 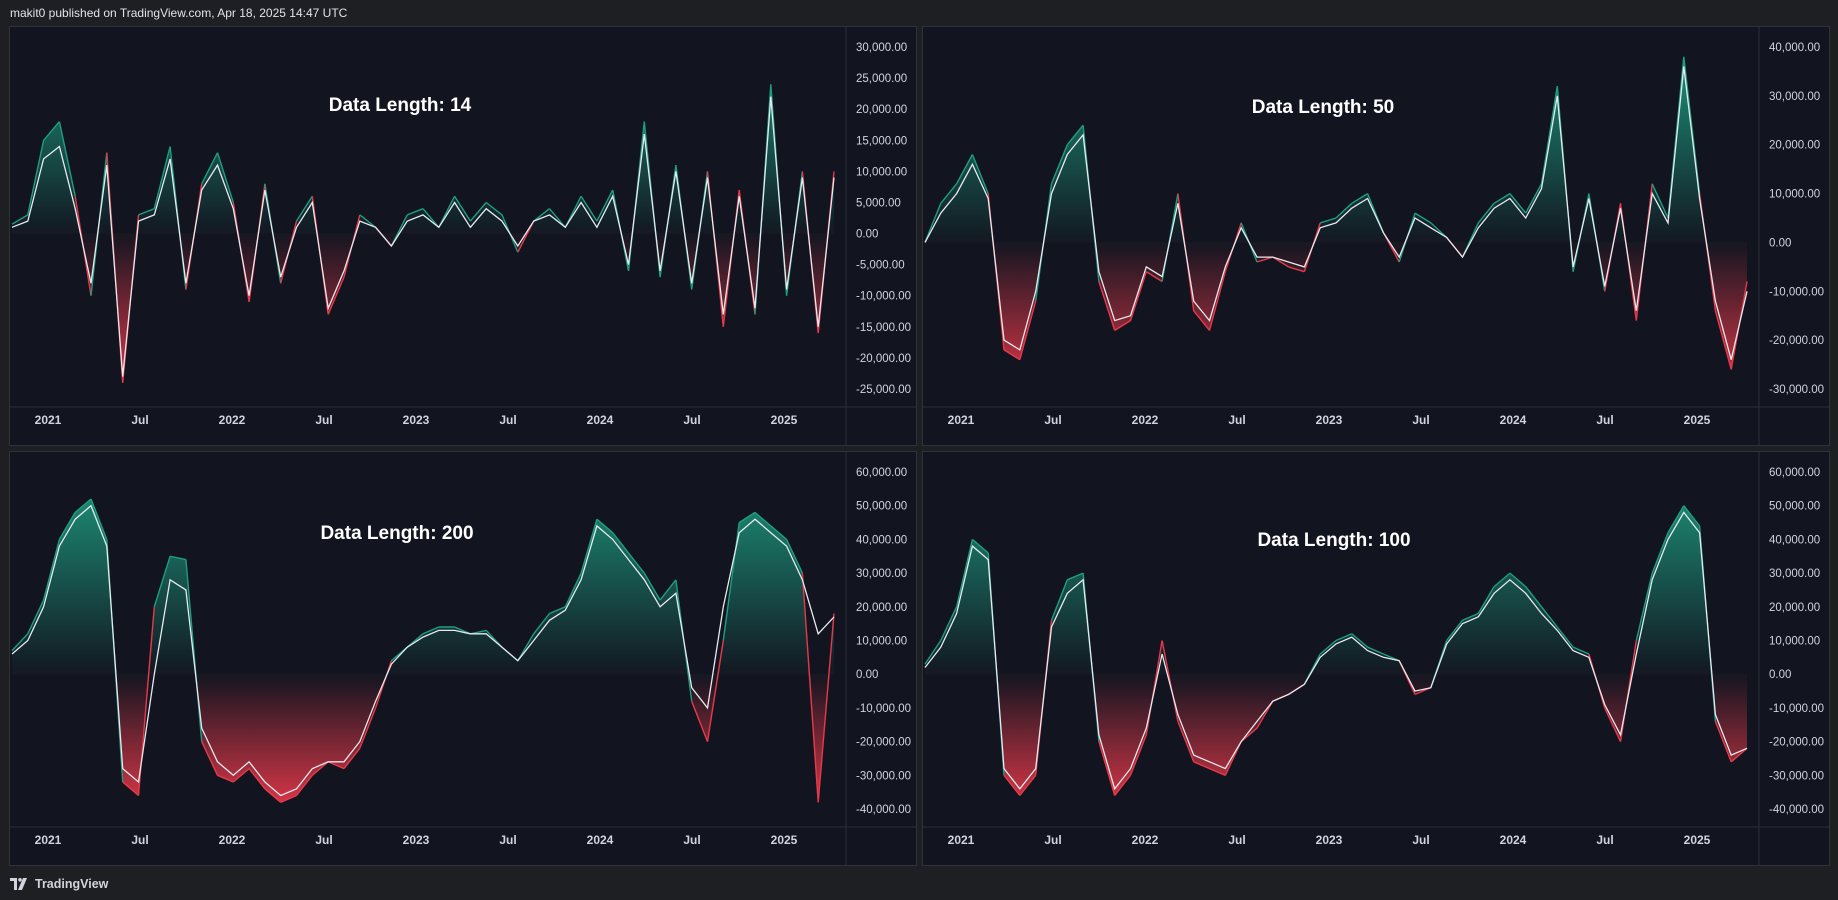 I want to click on tradingview-brand: TradingView, so click(x=59, y=884).